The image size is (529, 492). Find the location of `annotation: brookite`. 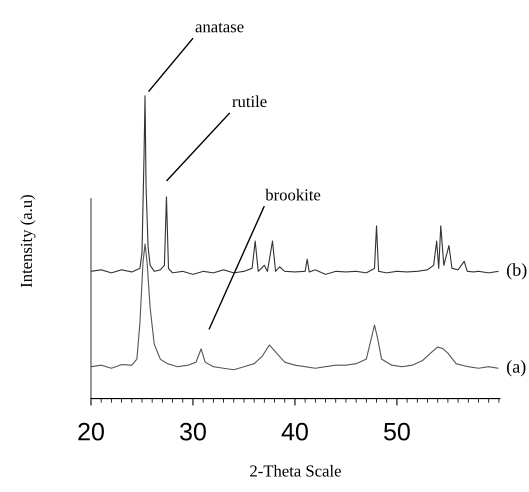

annotation: brookite is located at coordinates (292, 194).